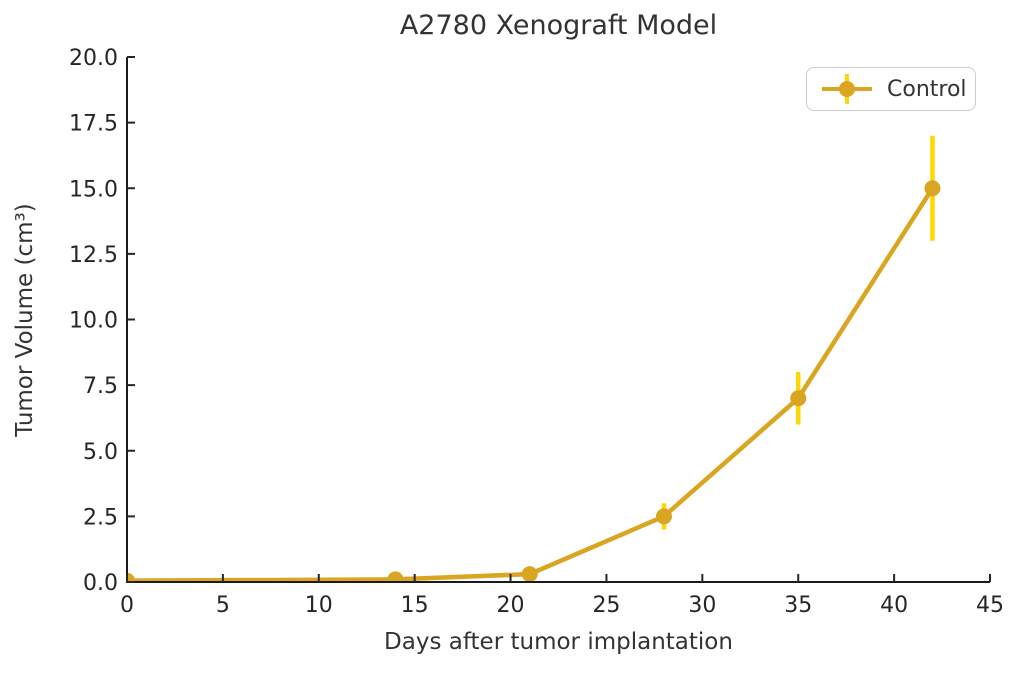 This screenshot has height=677, width=1024. Describe the element at coordinates (511, 605) in the screenshot. I see `x-tick-label: 20` at that location.